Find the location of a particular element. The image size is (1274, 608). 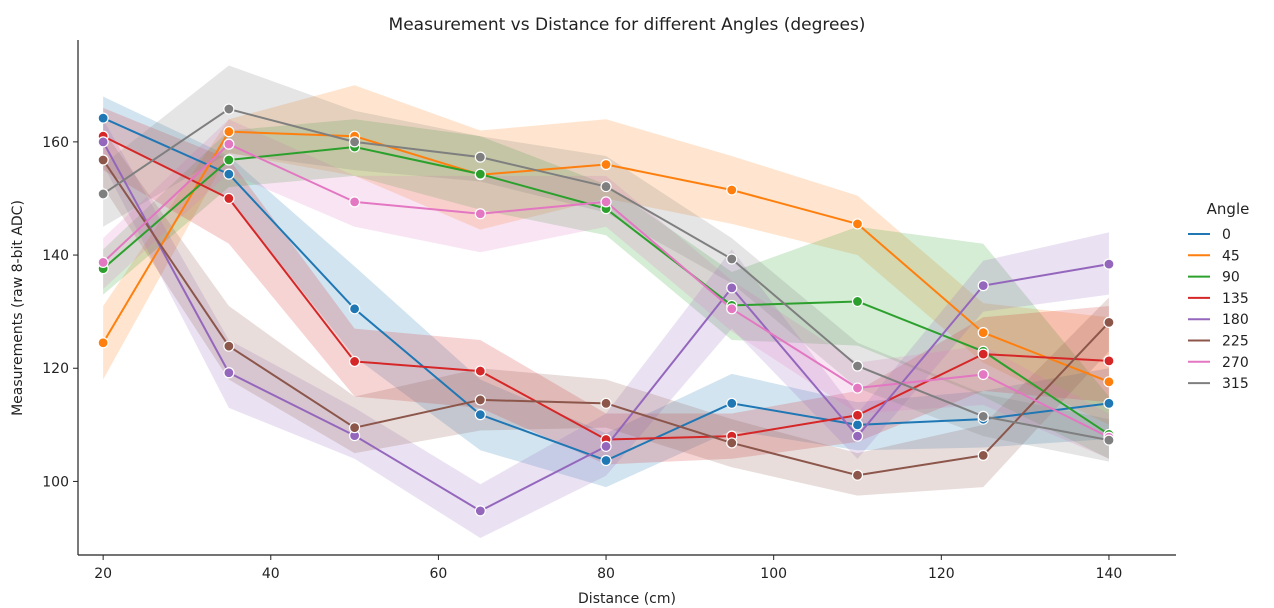

legend-label-225: 225 is located at coordinates (1235, 342).